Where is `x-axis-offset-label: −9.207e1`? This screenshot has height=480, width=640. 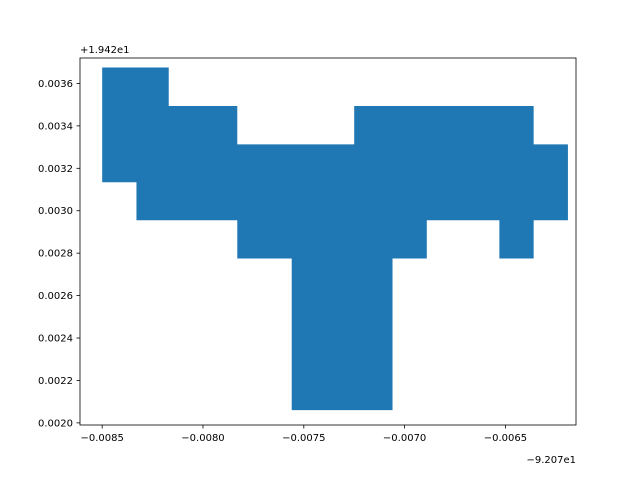
x-axis-offset-label: −9.207e1 is located at coordinates (551, 460).